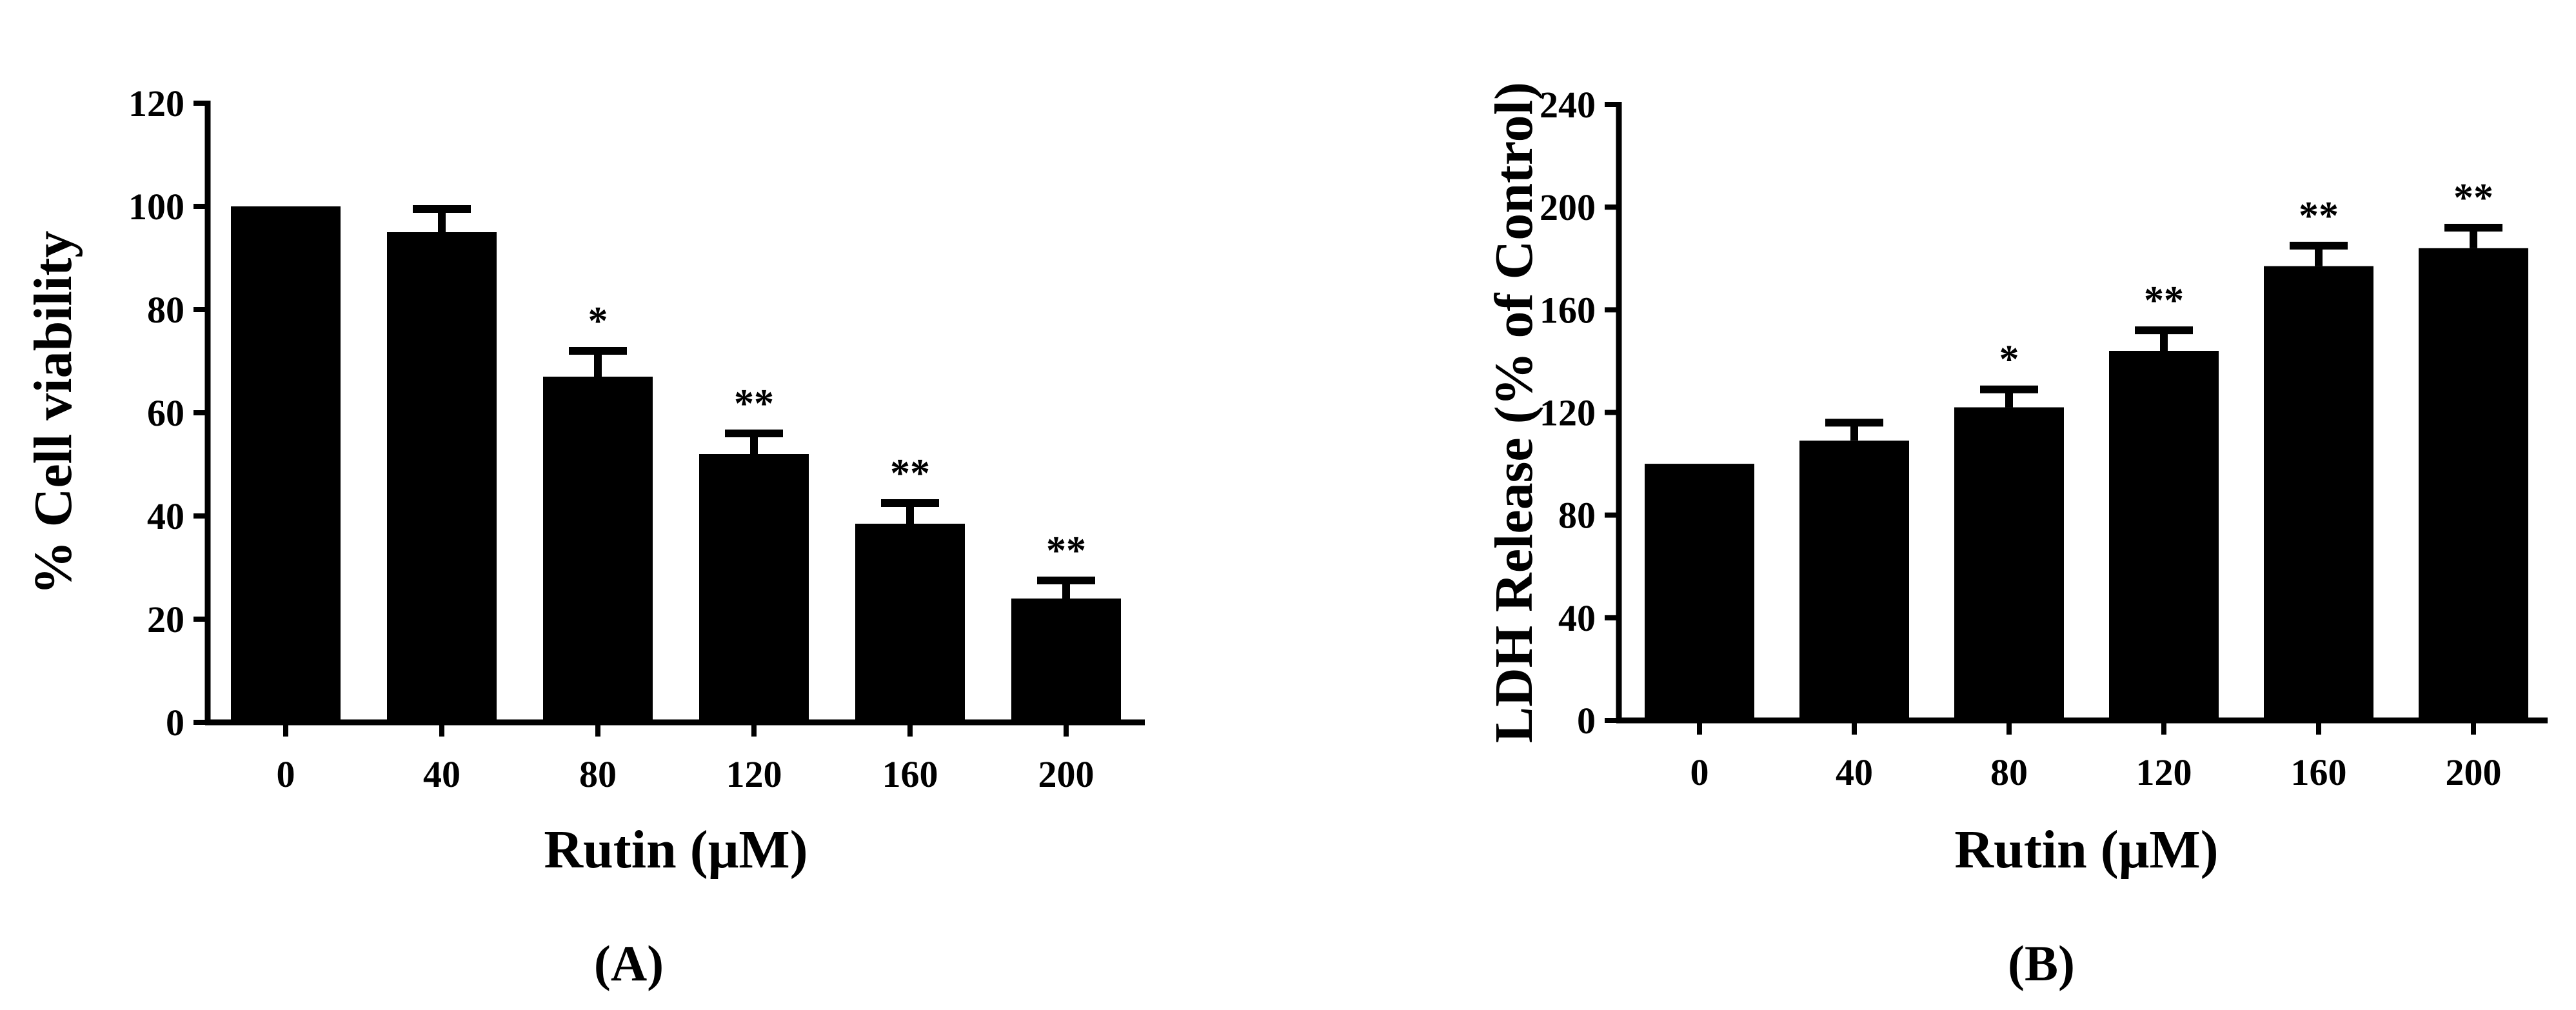 The width and height of the screenshot is (2576, 1010). What do you see at coordinates (1568, 310) in the screenshot?
I see `y-tick-label-160: 160` at bounding box center [1568, 310].